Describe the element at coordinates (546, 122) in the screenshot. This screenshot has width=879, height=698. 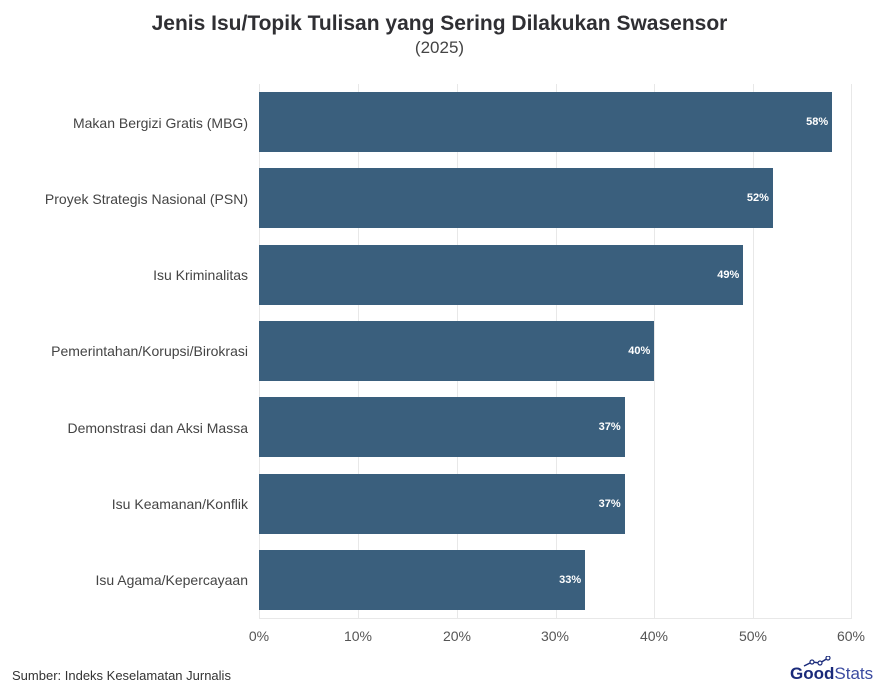
I see `bar-mbg: 58%` at that location.